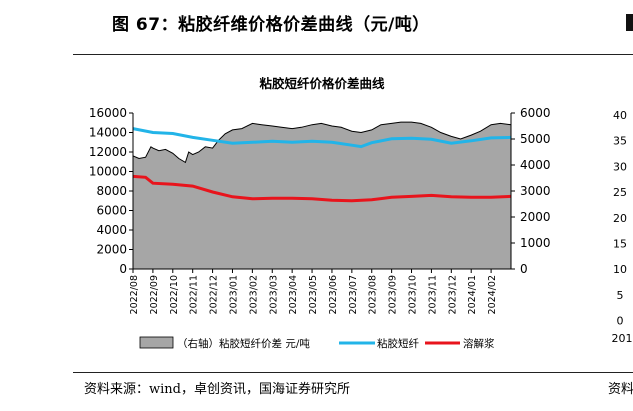  What do you see at coordinates (253, 294) in the screenshot?
I see `x-tick-label: 2023/02` at bounding box center [253, 294].